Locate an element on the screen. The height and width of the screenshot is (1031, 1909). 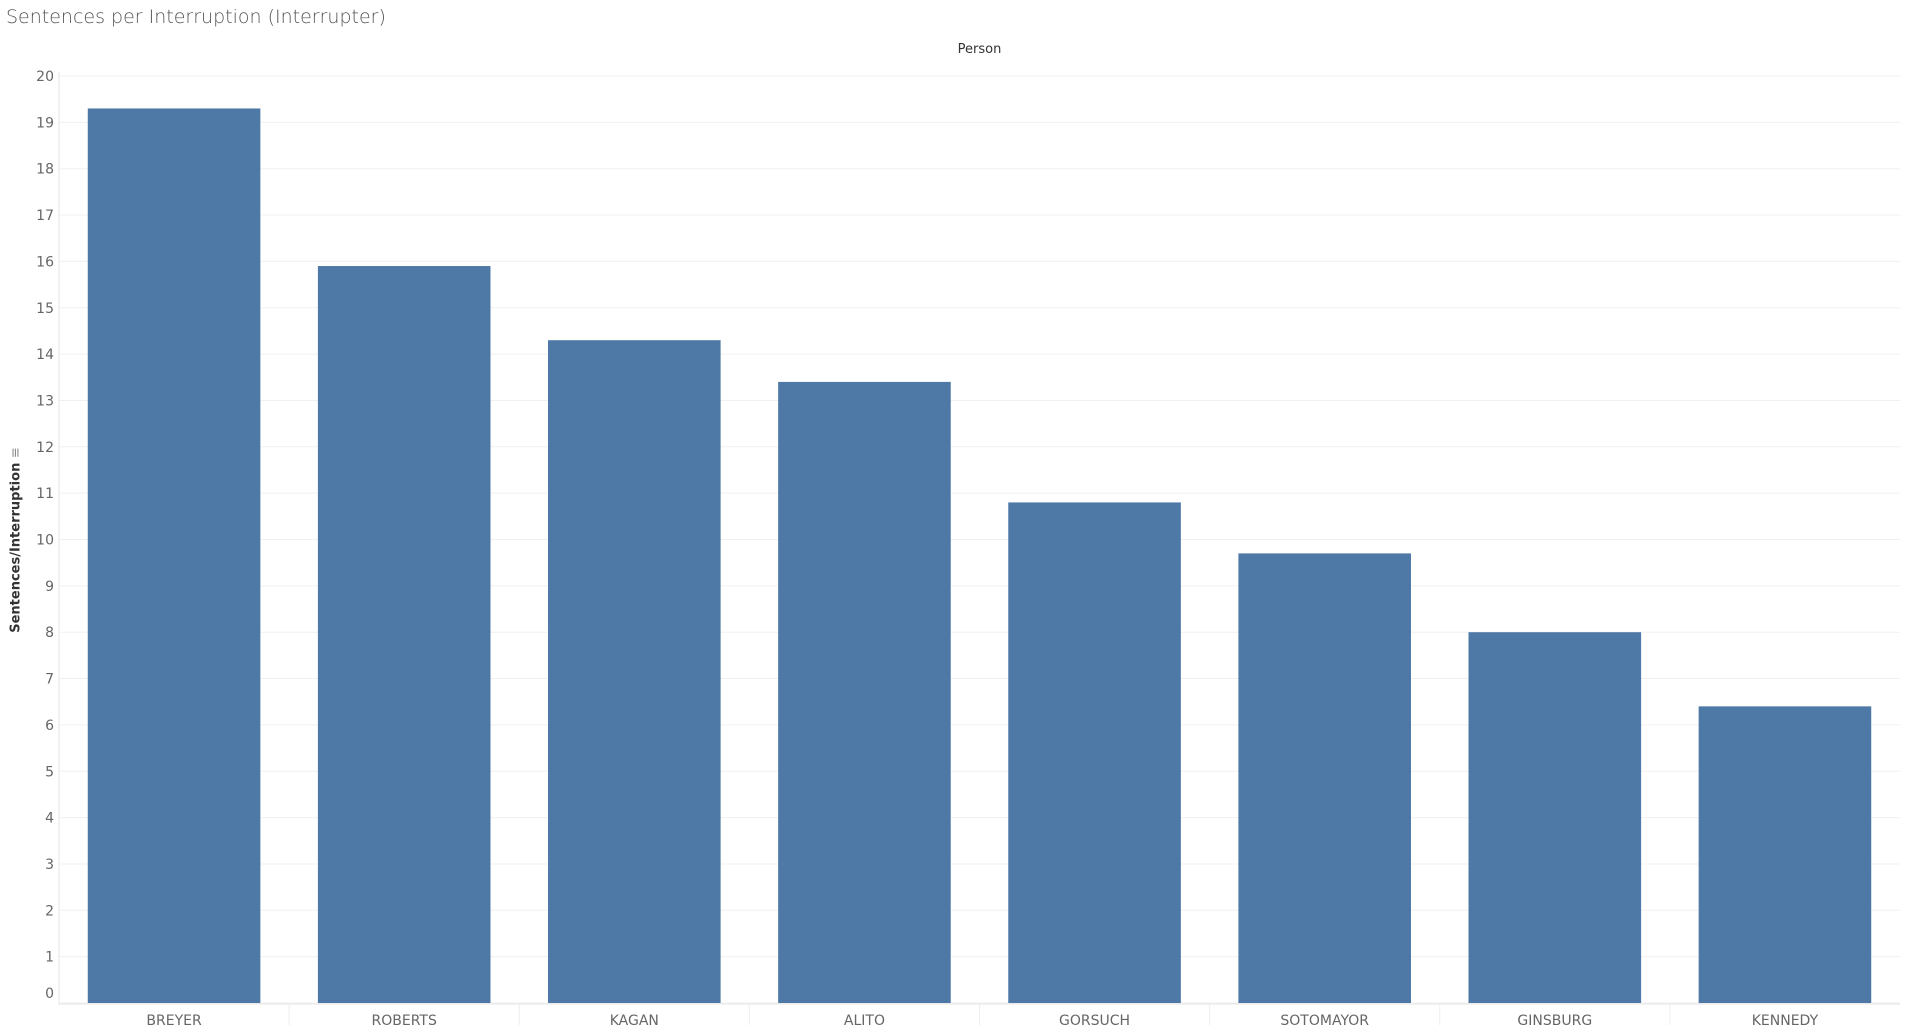
y-tick-label: 4 is located at coordinates (49, 819).